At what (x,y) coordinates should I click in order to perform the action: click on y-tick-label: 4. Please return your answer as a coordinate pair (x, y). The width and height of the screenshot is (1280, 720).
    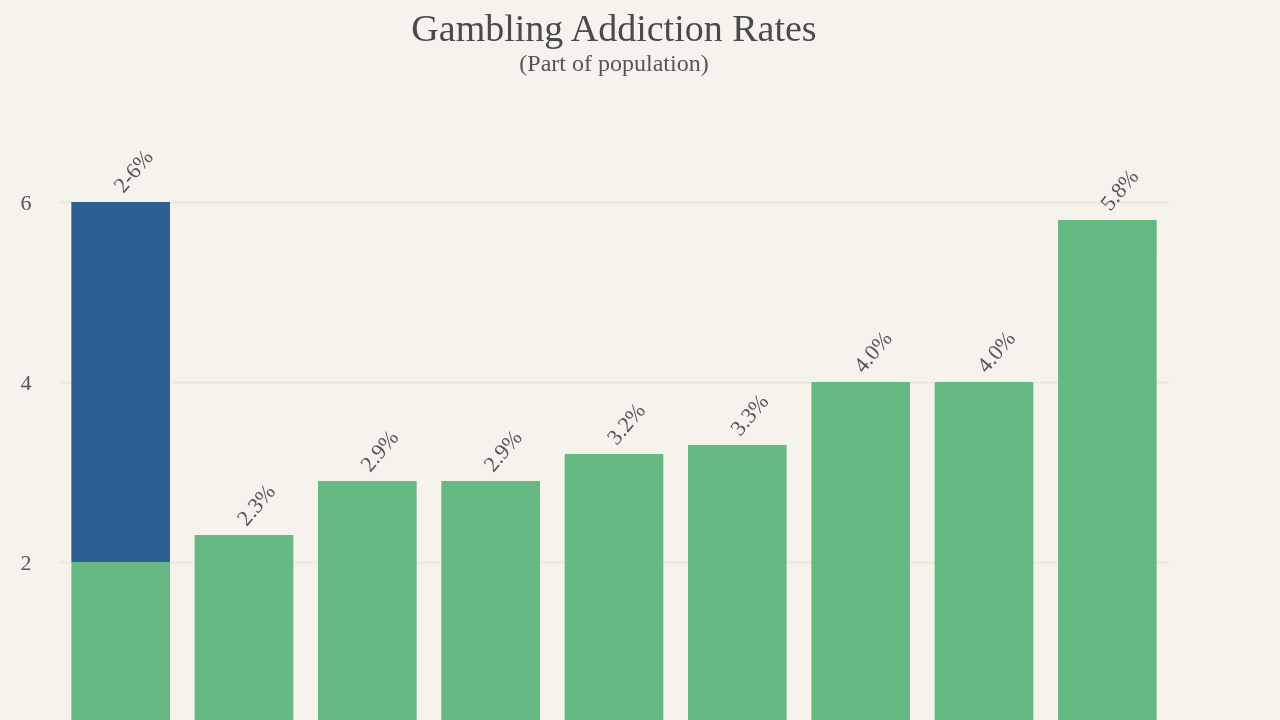
    Looking at the image, I should click on (26, 382).